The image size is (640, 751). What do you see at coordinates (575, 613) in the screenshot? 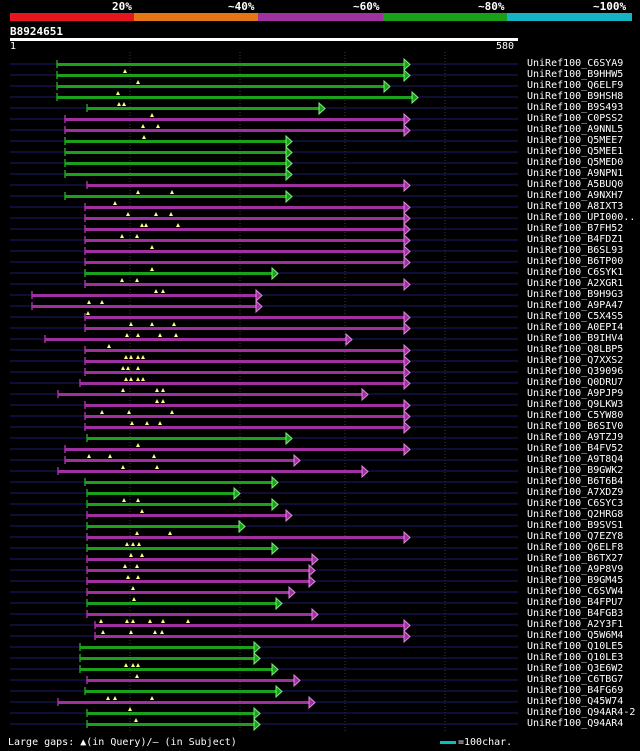
I see `hit-label: UniRef100_B4FGB3` at bounding box center [575, 613].